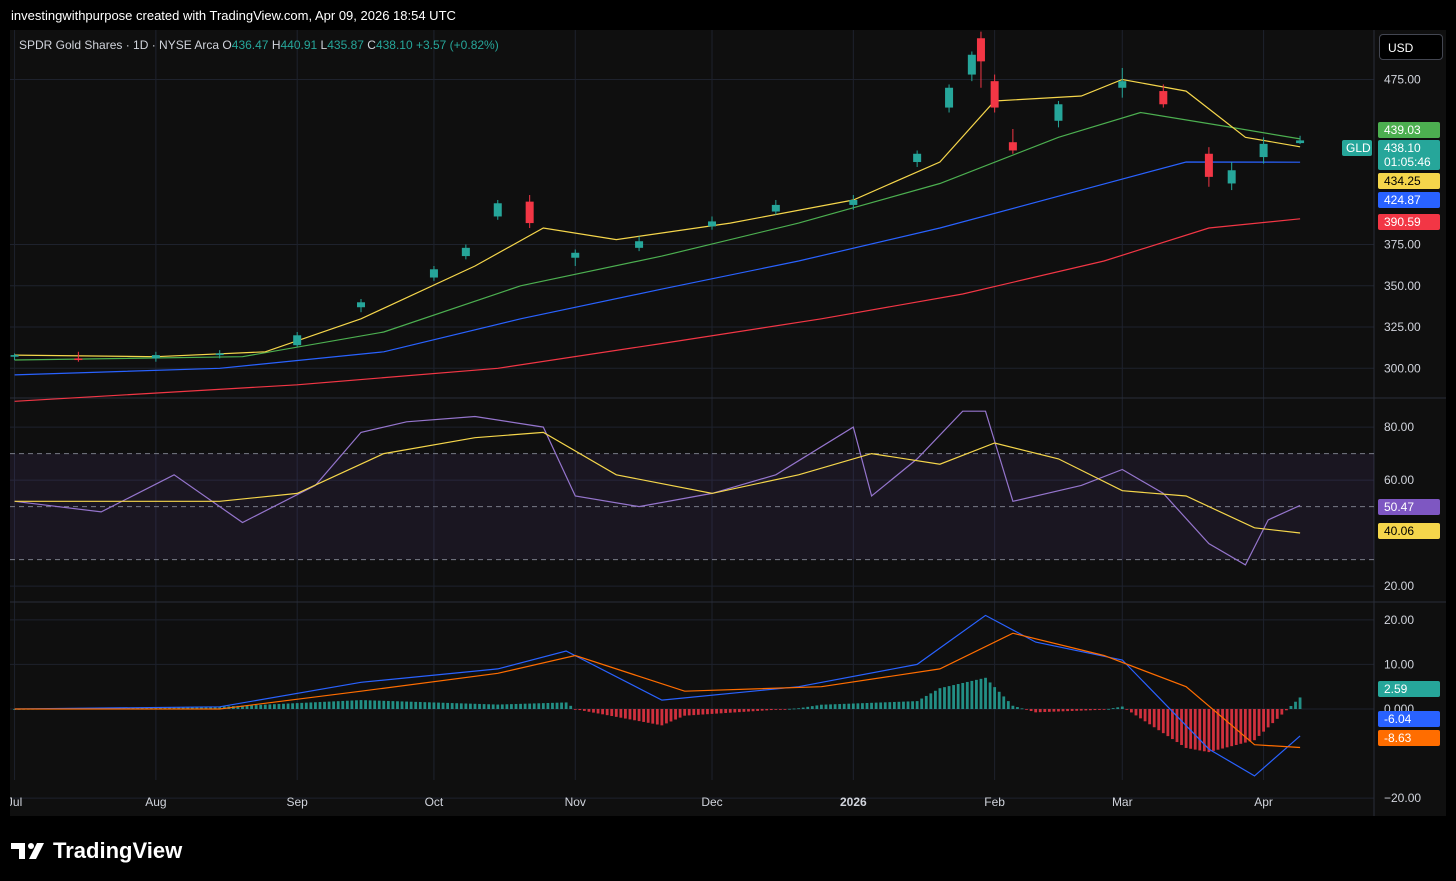 The image size is (1456, 881). What do you see at coordinates (1399, 427) in the screenshot?
I see `rsi-tick: 80.00` at bounding box center [1399, 427].